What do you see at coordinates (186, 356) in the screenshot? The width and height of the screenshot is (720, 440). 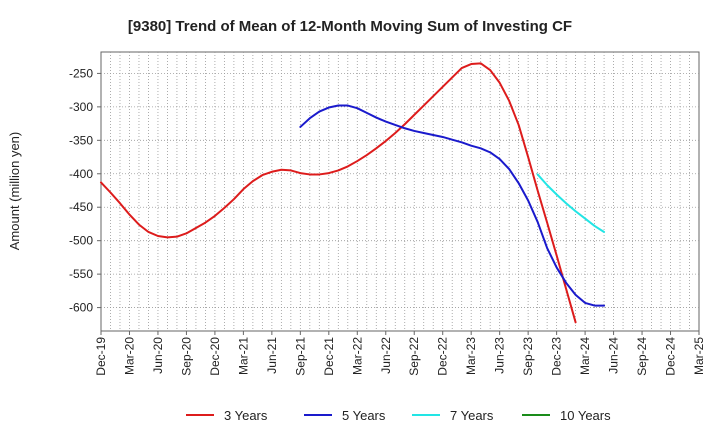 I see `x-tick-label: Sep-20` at bounding box center [186, 356].